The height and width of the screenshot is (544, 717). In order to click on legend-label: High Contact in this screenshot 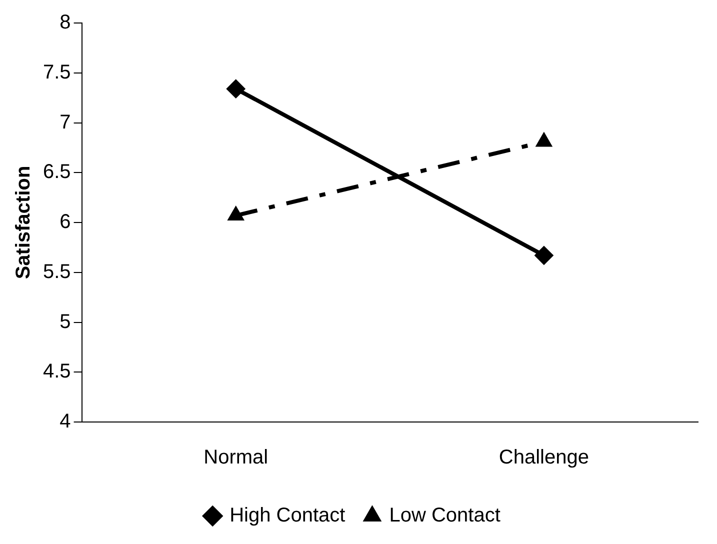, I will do `click(288, 515)`.